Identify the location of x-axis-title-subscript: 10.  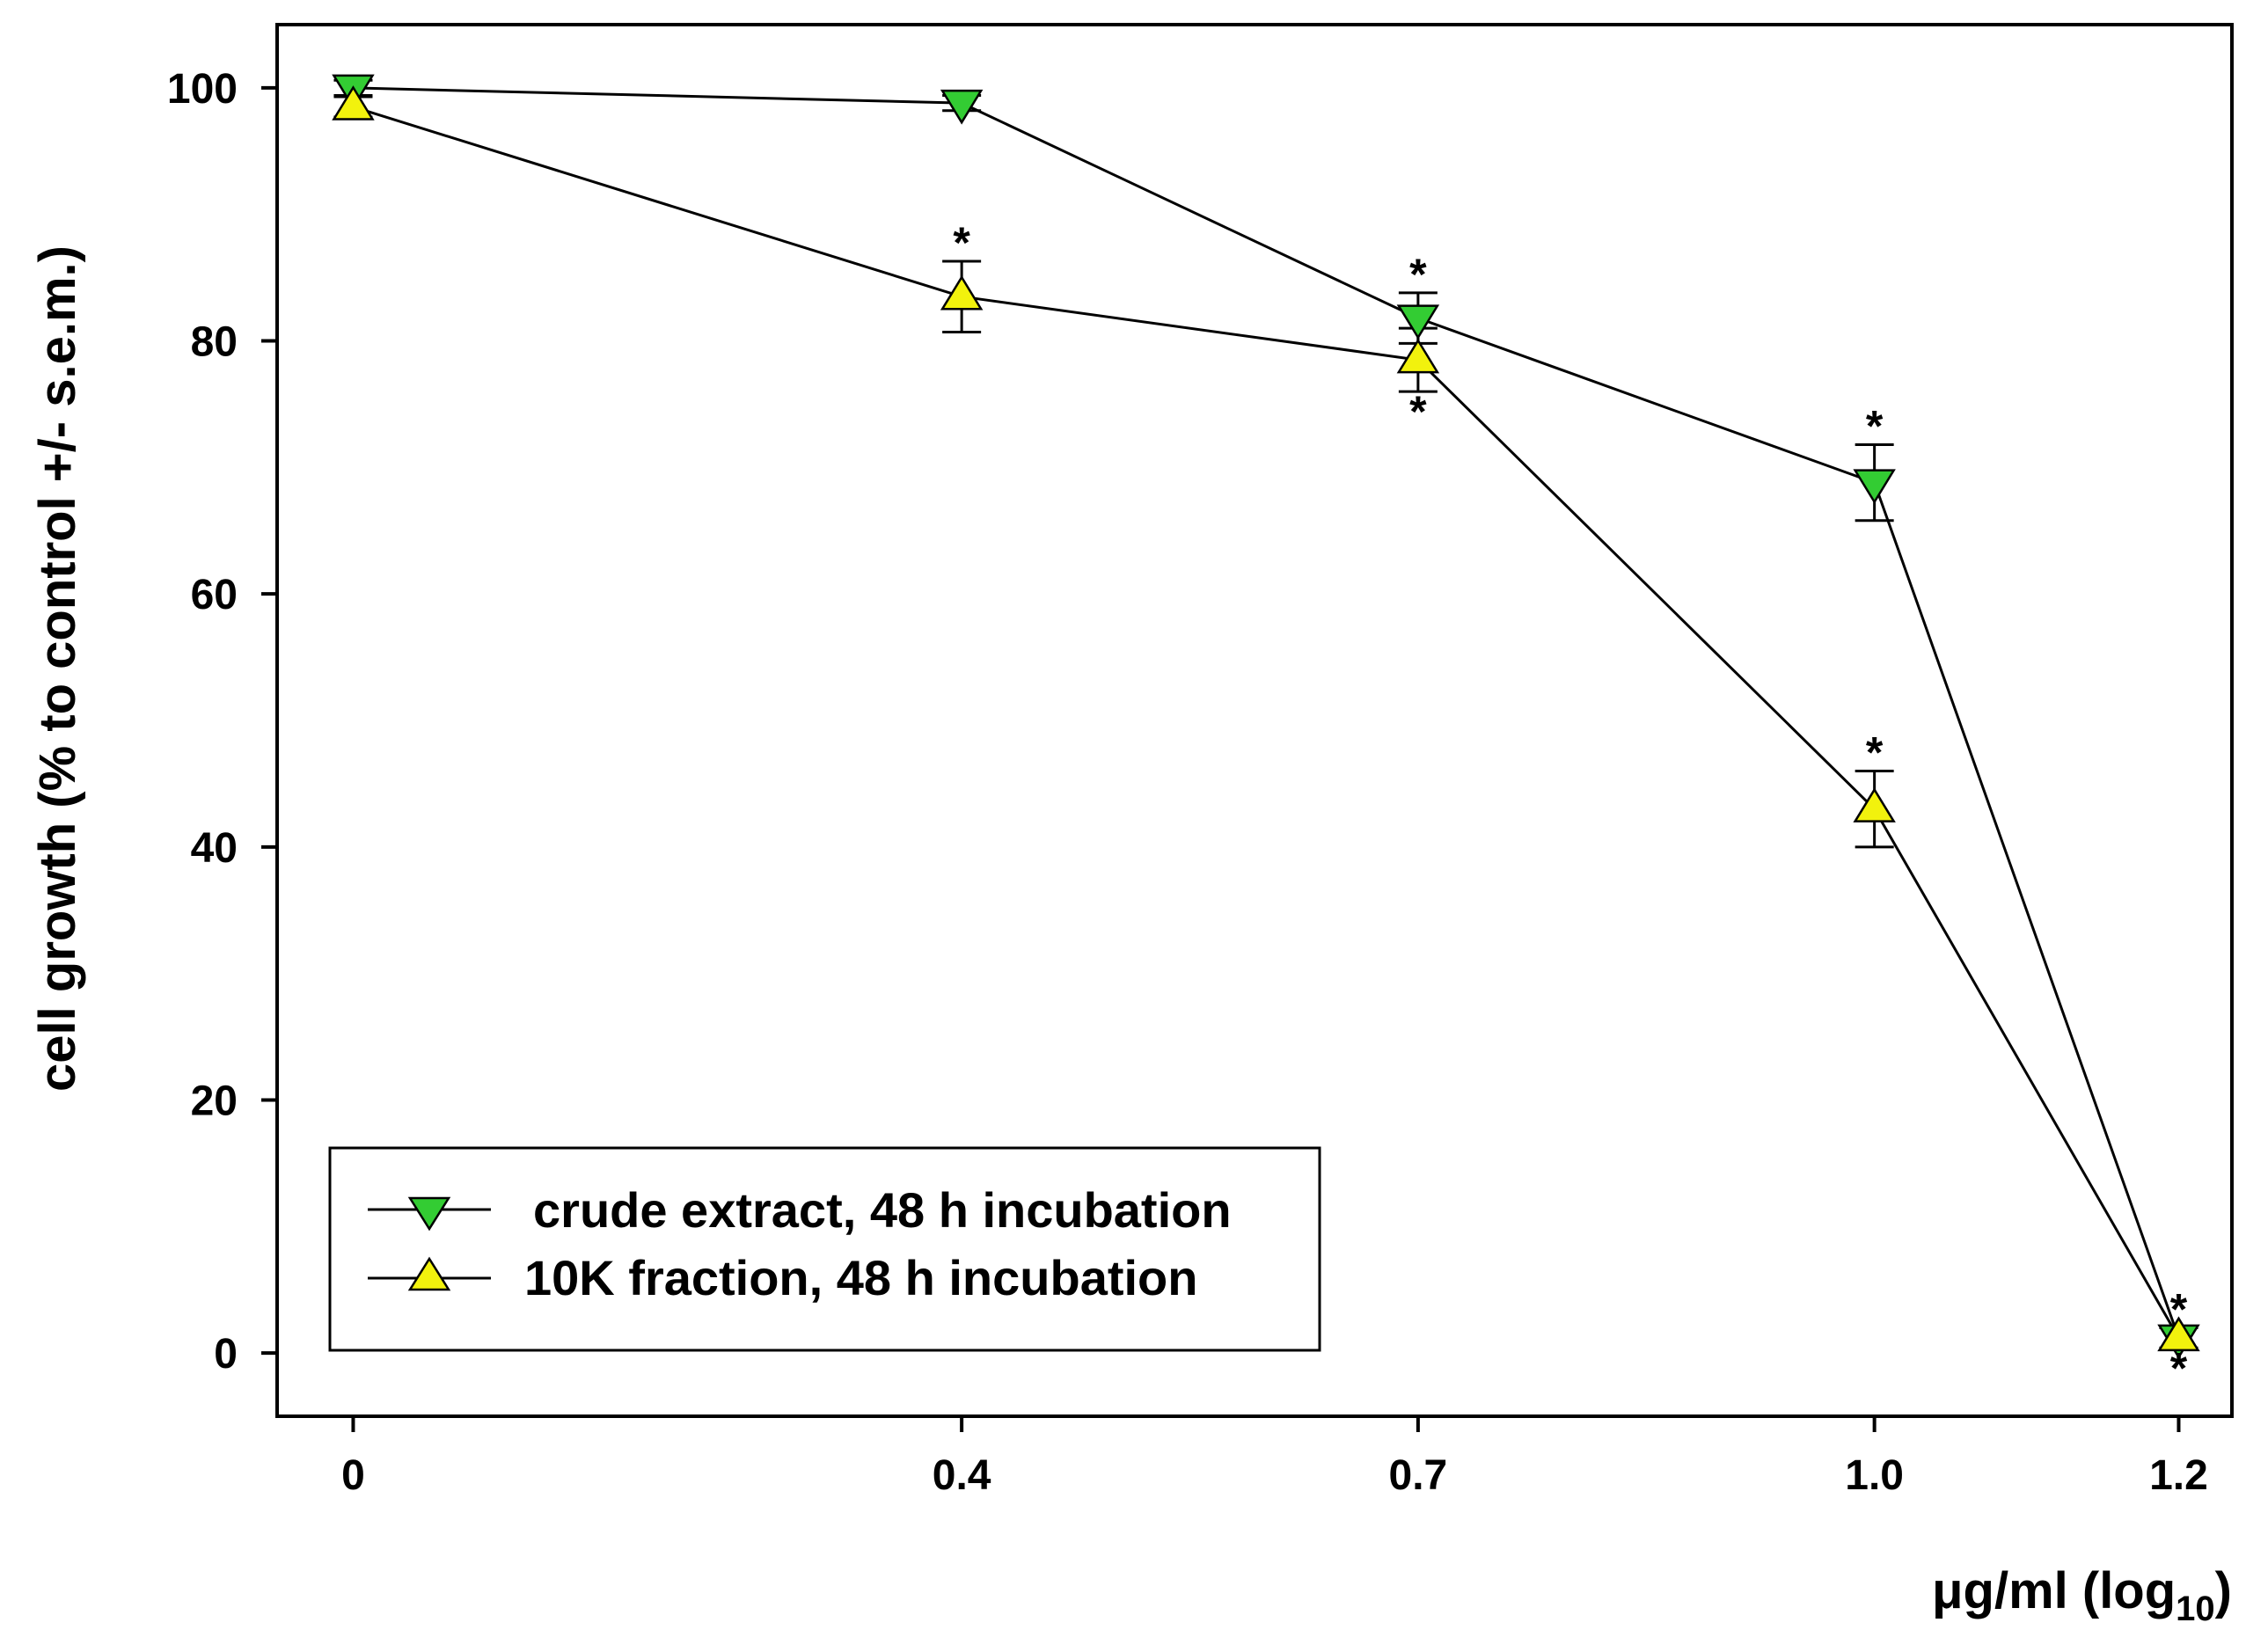
(2195, 1609).